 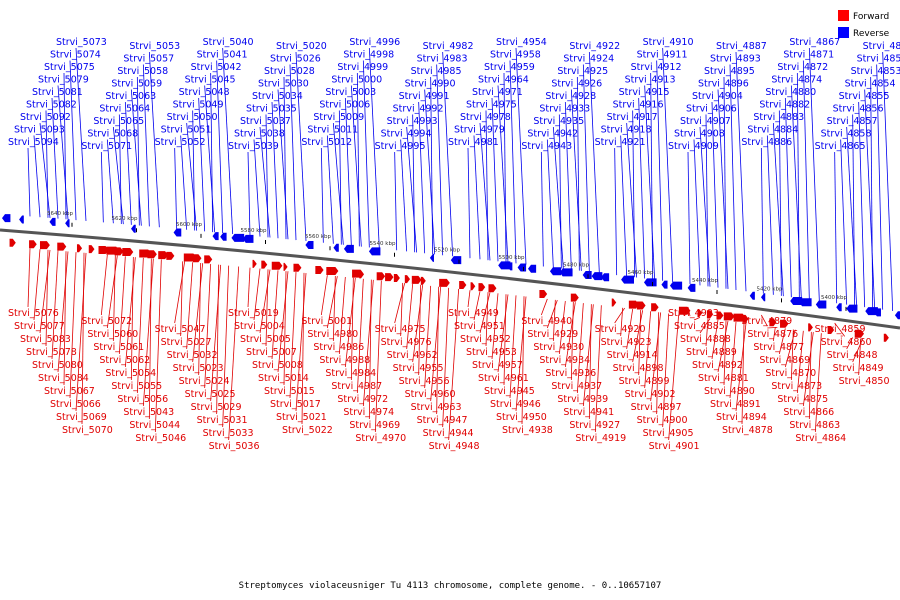 I want to click on gene-label: Strvi_5051, so click(x=186, y=130).